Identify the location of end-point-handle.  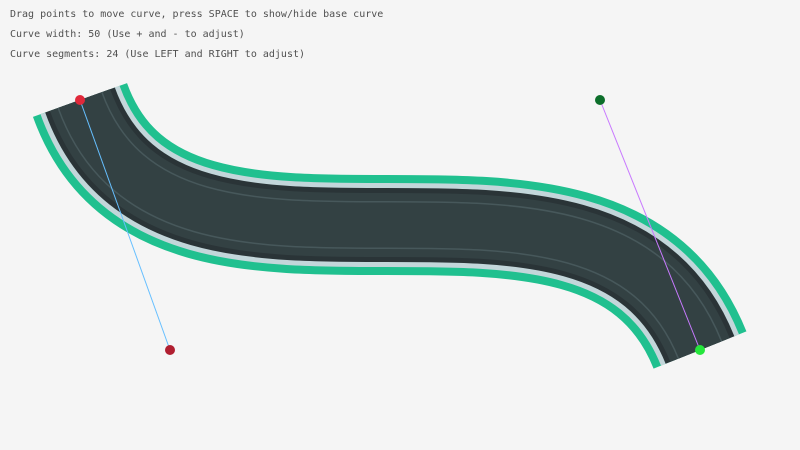
(700, 350).